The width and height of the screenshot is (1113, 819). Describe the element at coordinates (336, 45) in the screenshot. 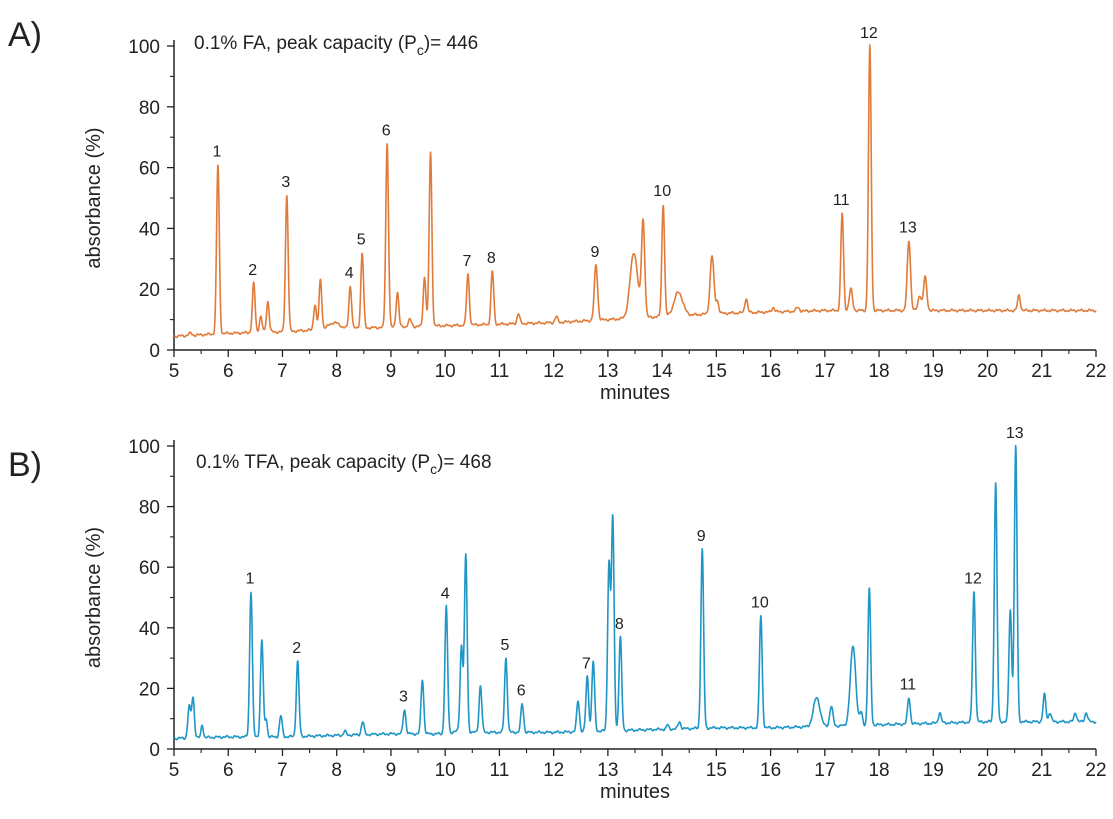

I see `peak-capacity-annotation: 0.1% FA, peak capacity (Pc)= 446` at that location.